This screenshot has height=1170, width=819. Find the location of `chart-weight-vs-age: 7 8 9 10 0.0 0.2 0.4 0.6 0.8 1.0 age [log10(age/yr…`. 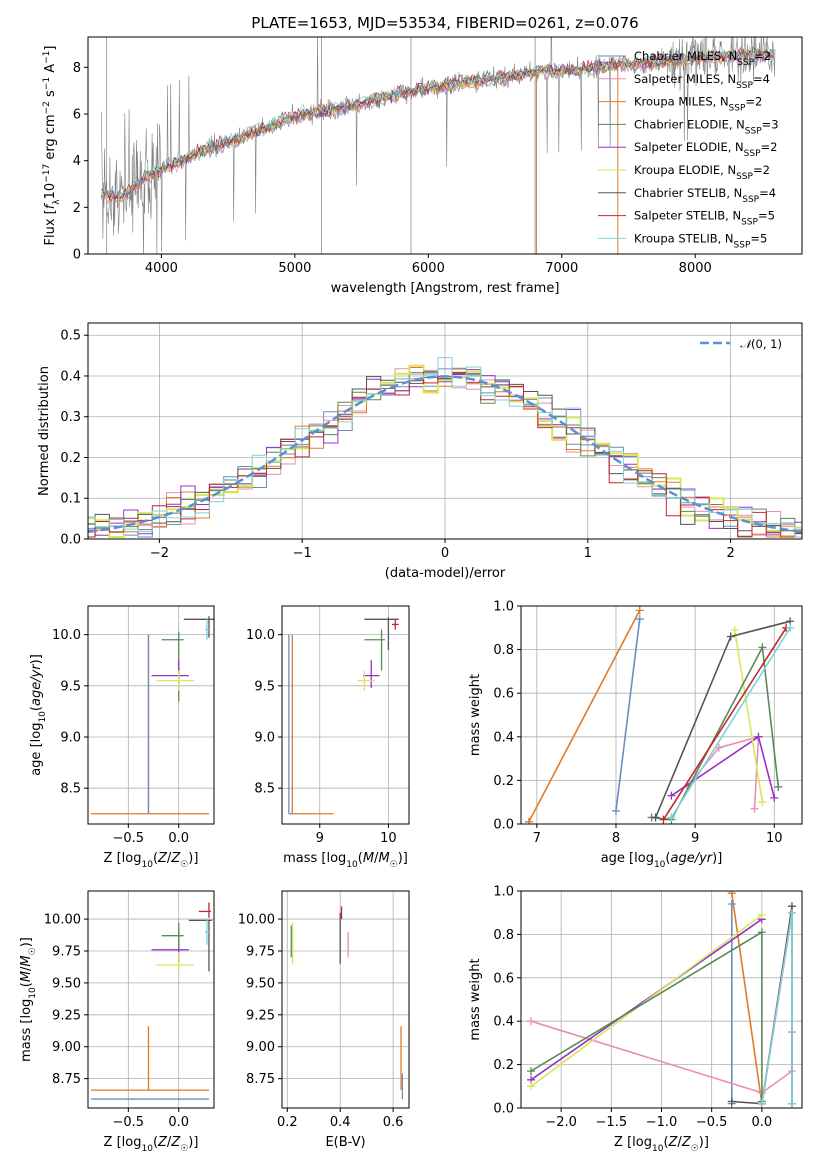

chart-weight-vs-age: 7 8 9 10 0.0 0.2 0.4 0.6 0.8 1.0 age [log10(age/yr… is located at coordinates (635, 735).